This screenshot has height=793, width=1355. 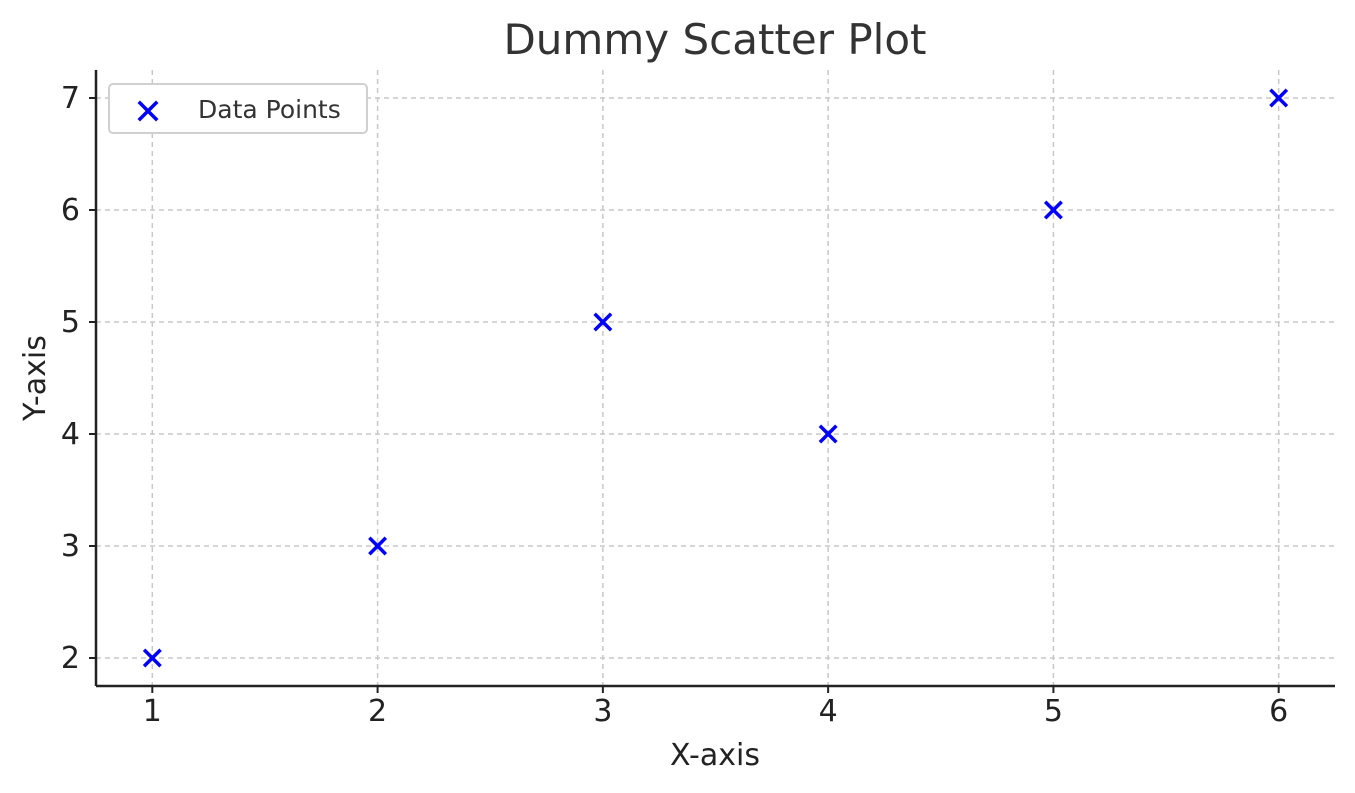 I want to click on x-tick-label-1: 2, so click(x=377, y=711).